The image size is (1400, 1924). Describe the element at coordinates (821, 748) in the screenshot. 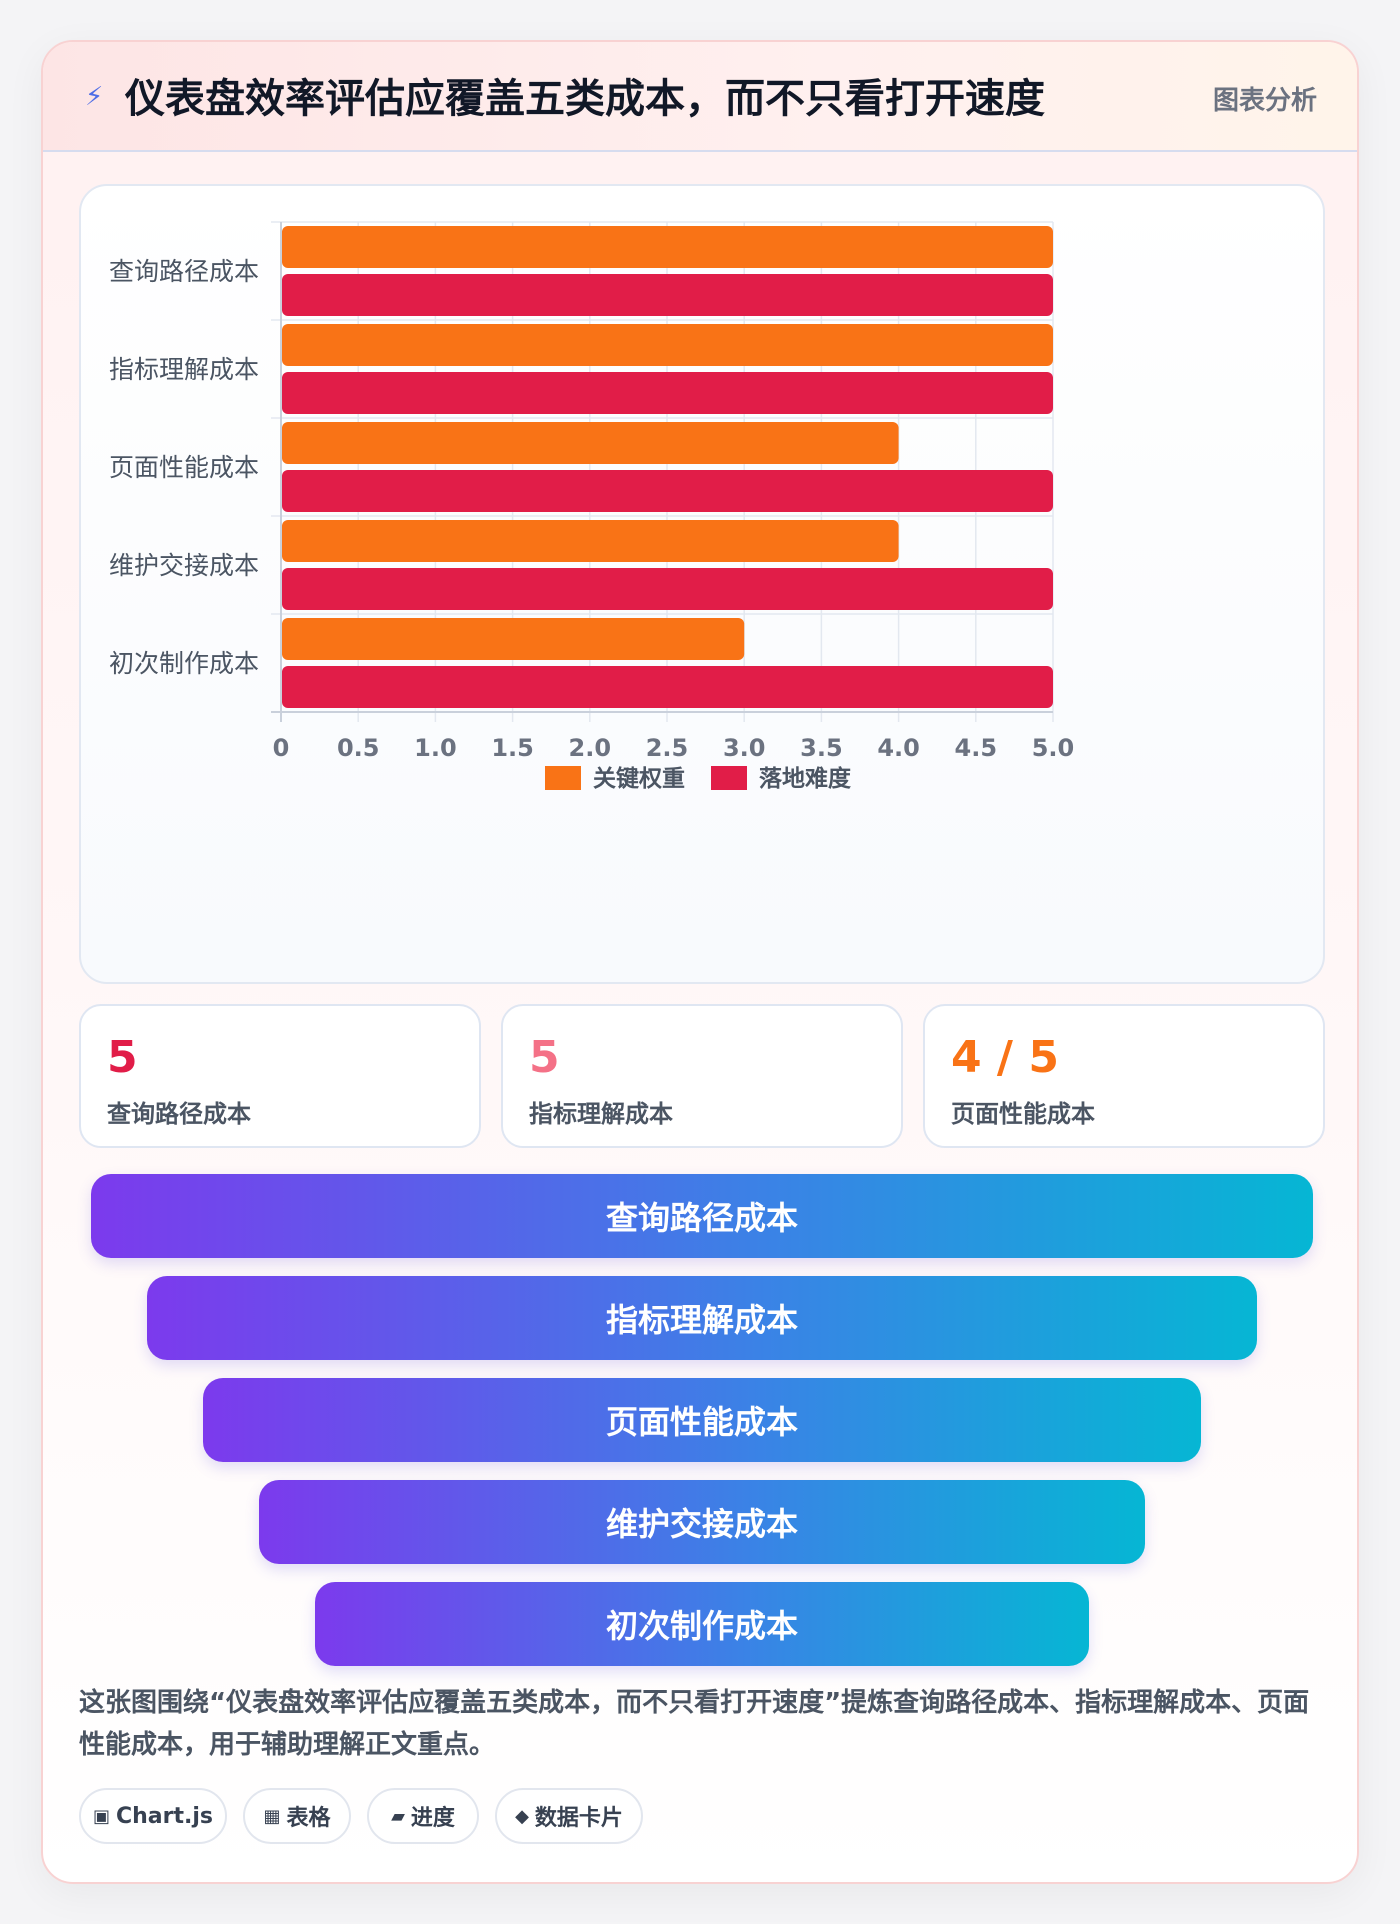

I see `x-tick-label: 3.5` at that location.